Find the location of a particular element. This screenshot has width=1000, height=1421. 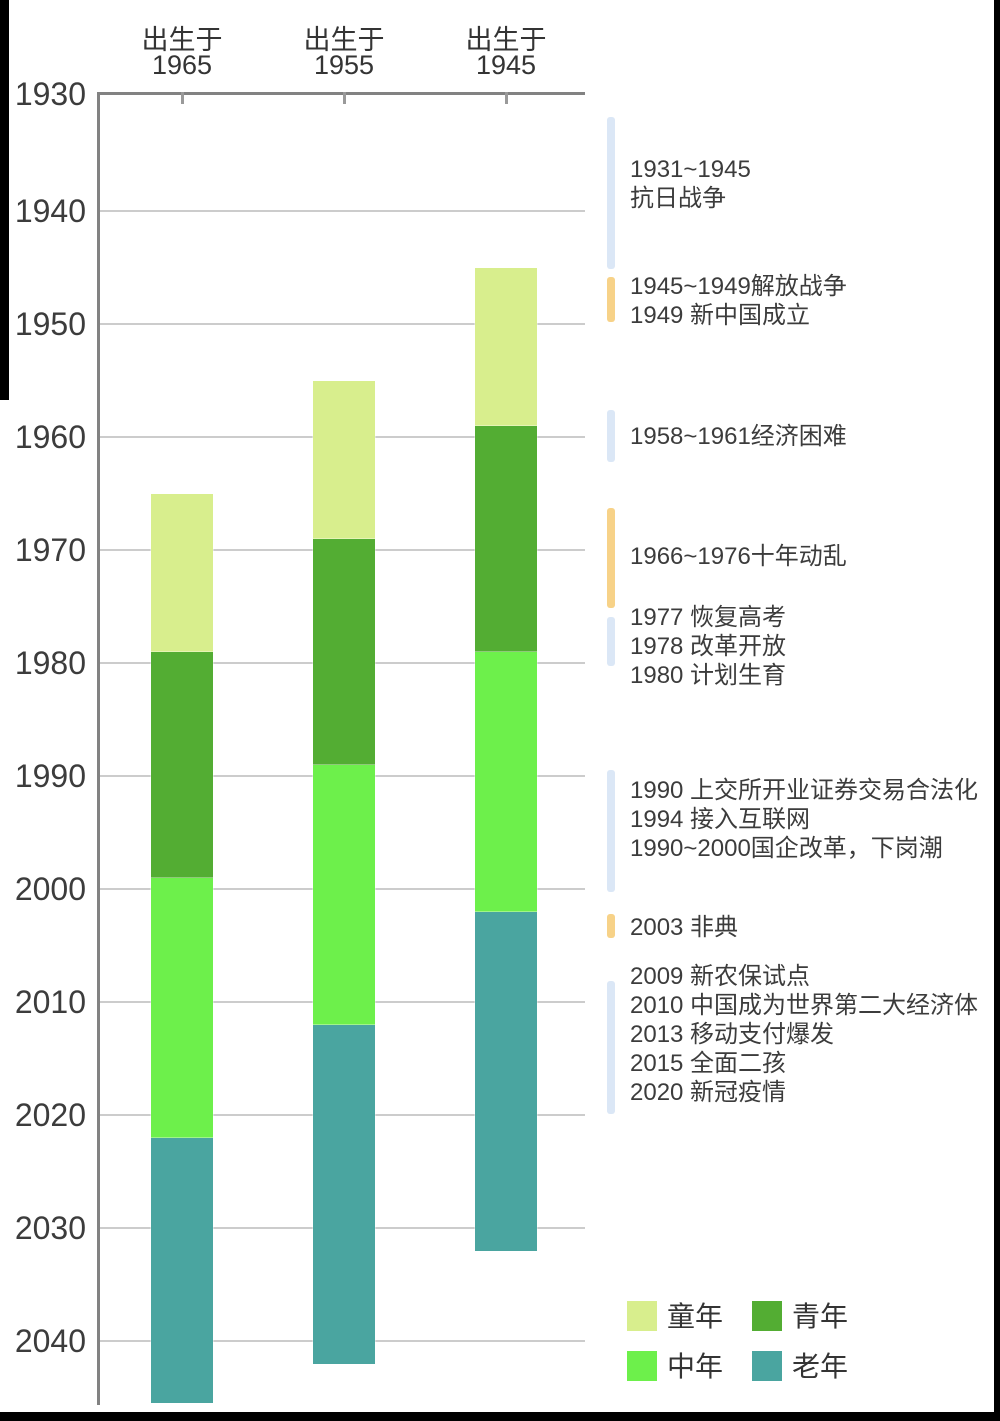

yaxis-tick-label-1980: 1980 is located at coordinates (50, 663).